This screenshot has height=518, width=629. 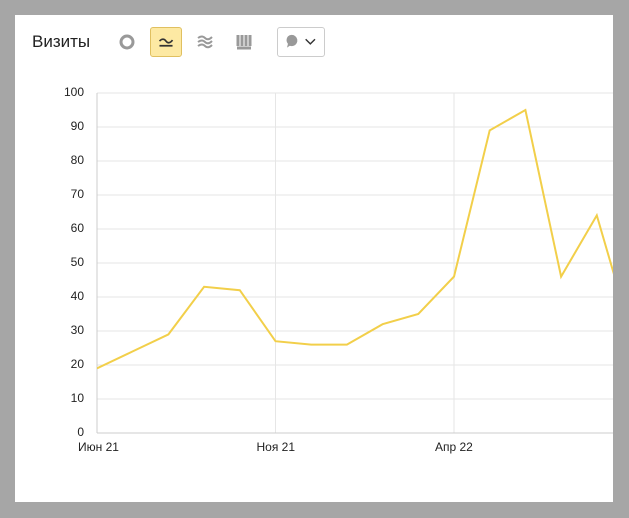 What do you see at coordinates (78, 228) in the screenshot?
I see `y-tick-label: 60` at bounding box center [78, 228].